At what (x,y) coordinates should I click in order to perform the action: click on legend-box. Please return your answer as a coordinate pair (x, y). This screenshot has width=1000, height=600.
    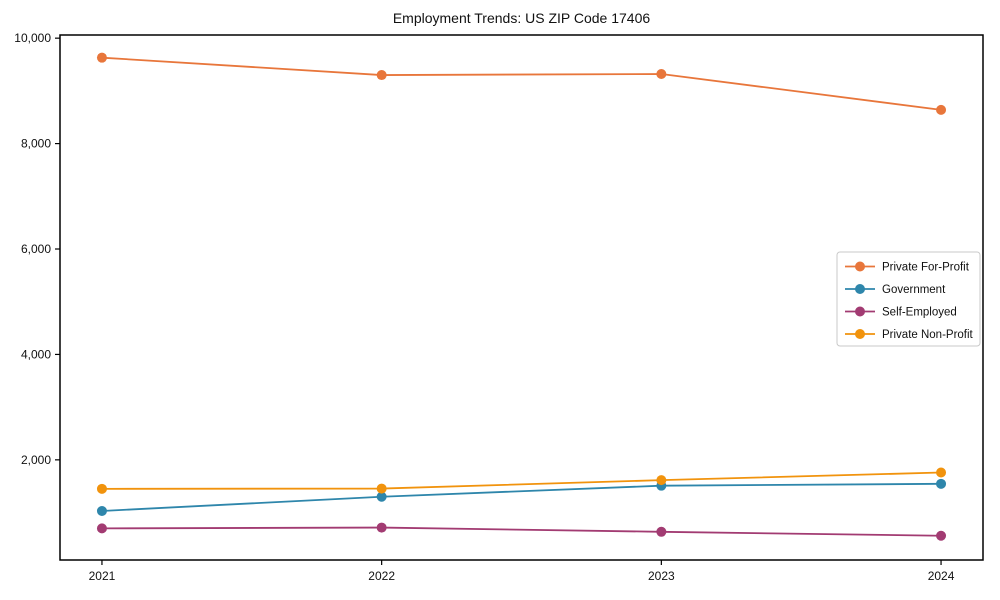
    Looking at the image, I should click on (908, 299).